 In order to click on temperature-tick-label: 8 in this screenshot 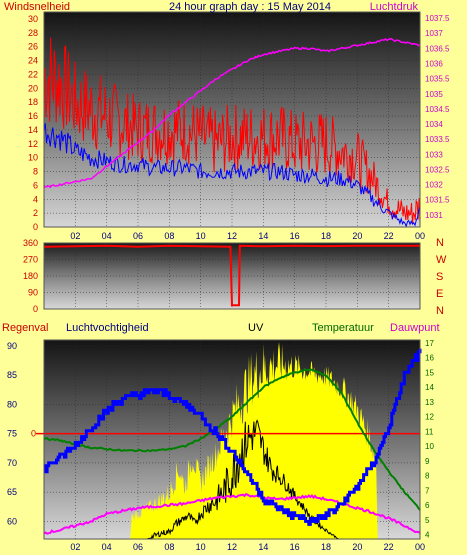, I will do `click(427, 476)`.